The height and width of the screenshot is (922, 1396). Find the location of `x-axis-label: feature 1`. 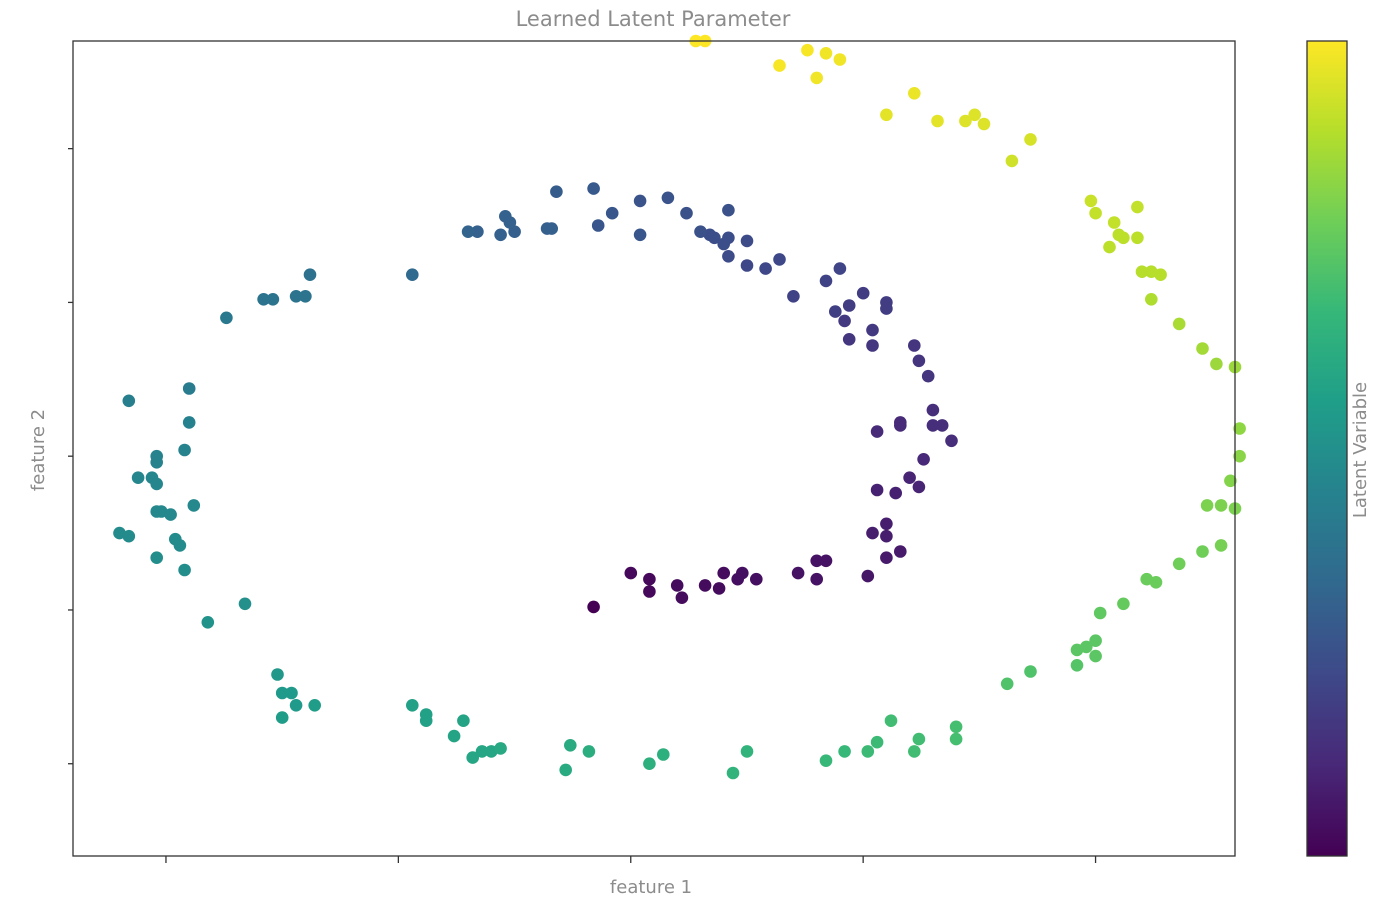

x-axis-label: feature 1 is located at coordinates (651, 887).